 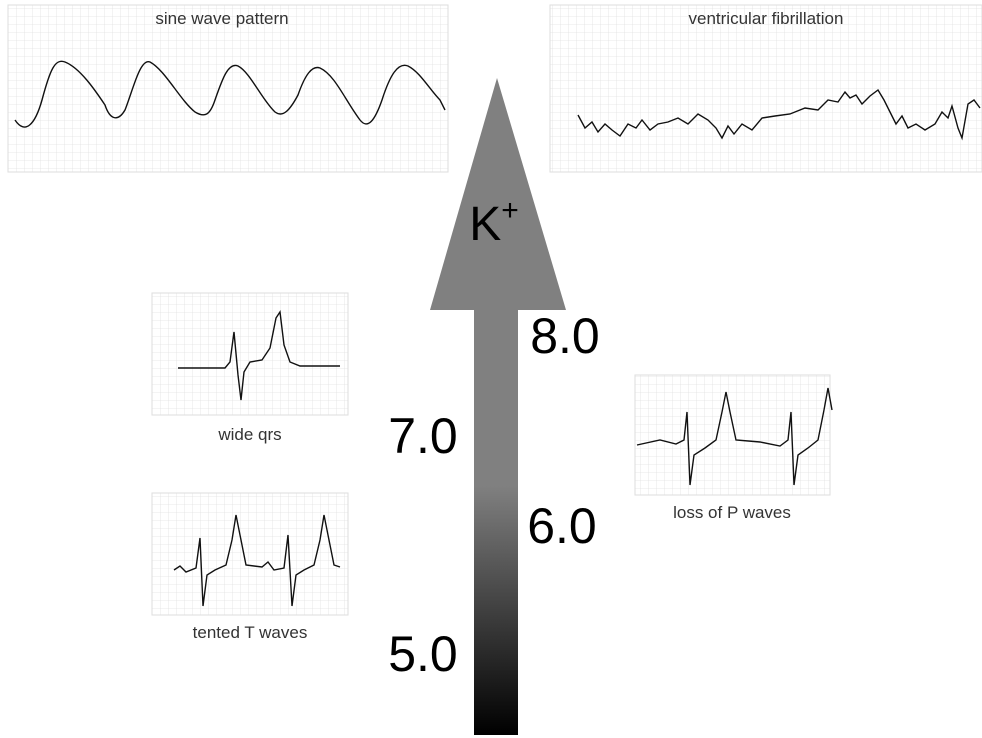 I want to click on arrow-head, so click(x=498, y=194).